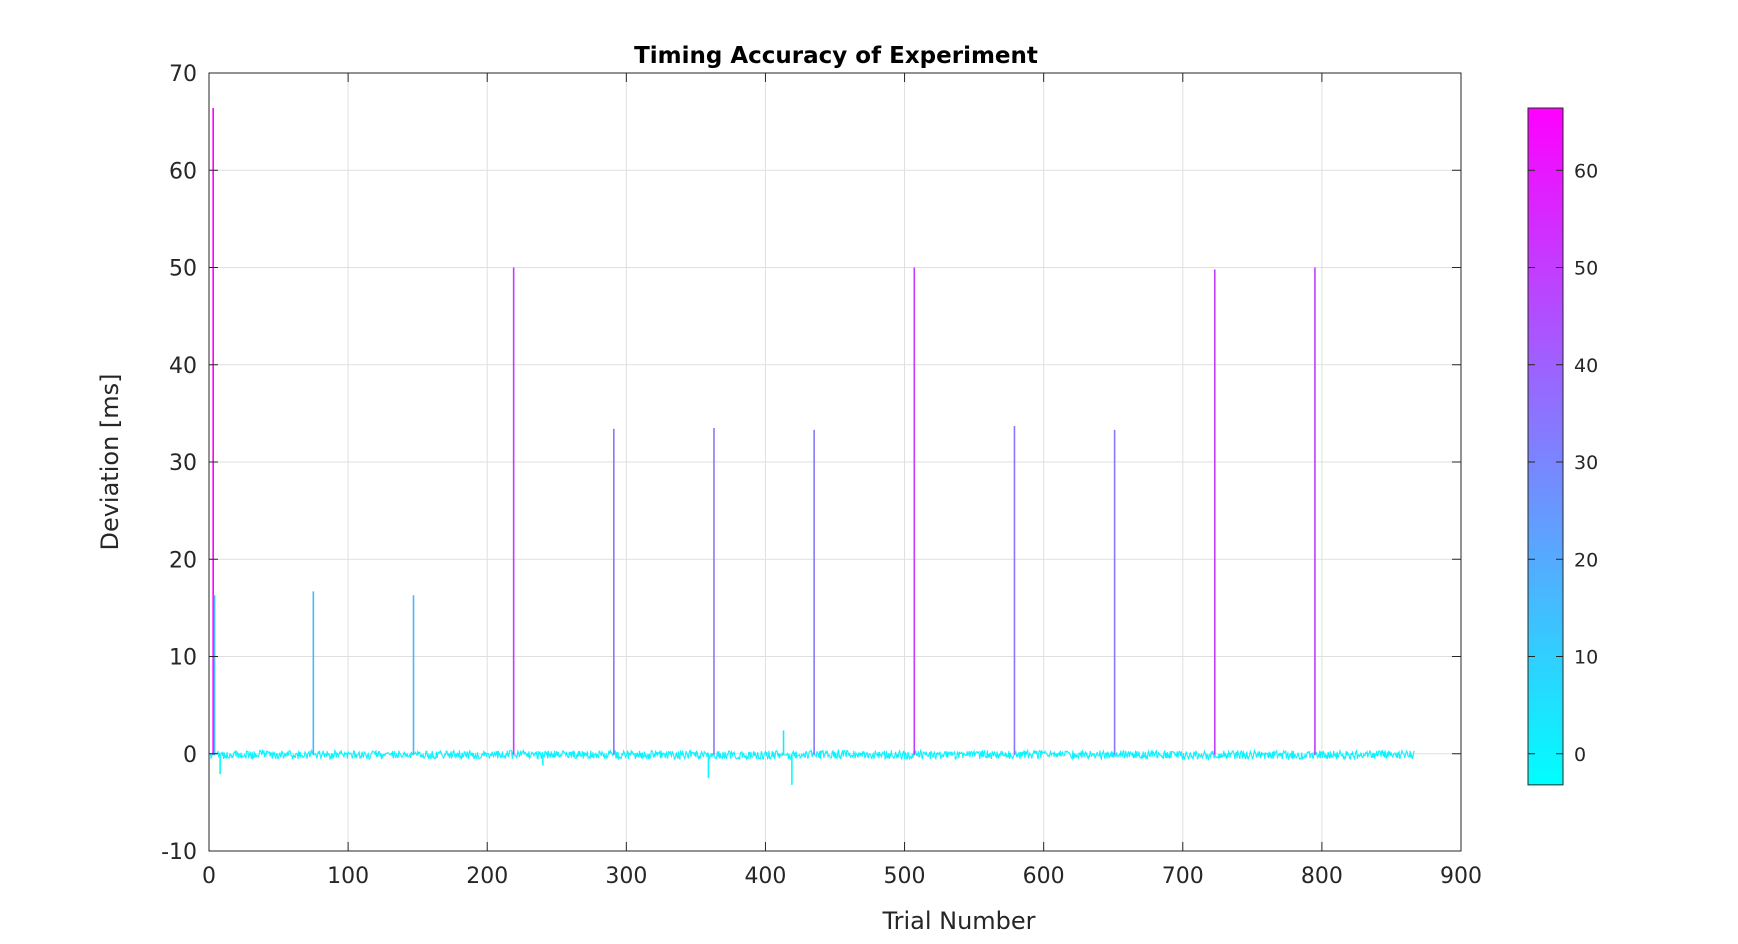 This screenshot has height=944, width=1738. Describe the element at coordinates (1322, 876) in the screenshot. I see `x-tick-label: 800` at that location.